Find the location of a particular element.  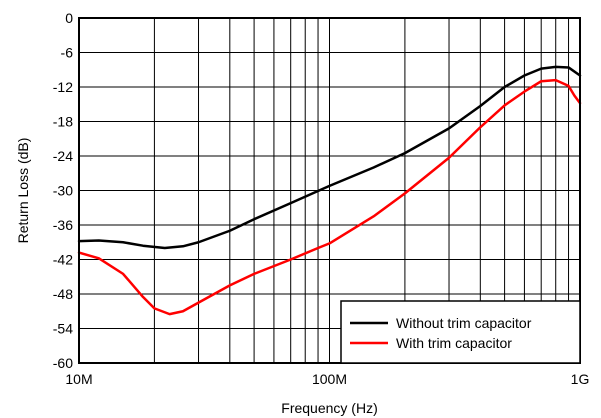

x-axis-label: Frequency (Hz) is located at coordinates (329, 408).